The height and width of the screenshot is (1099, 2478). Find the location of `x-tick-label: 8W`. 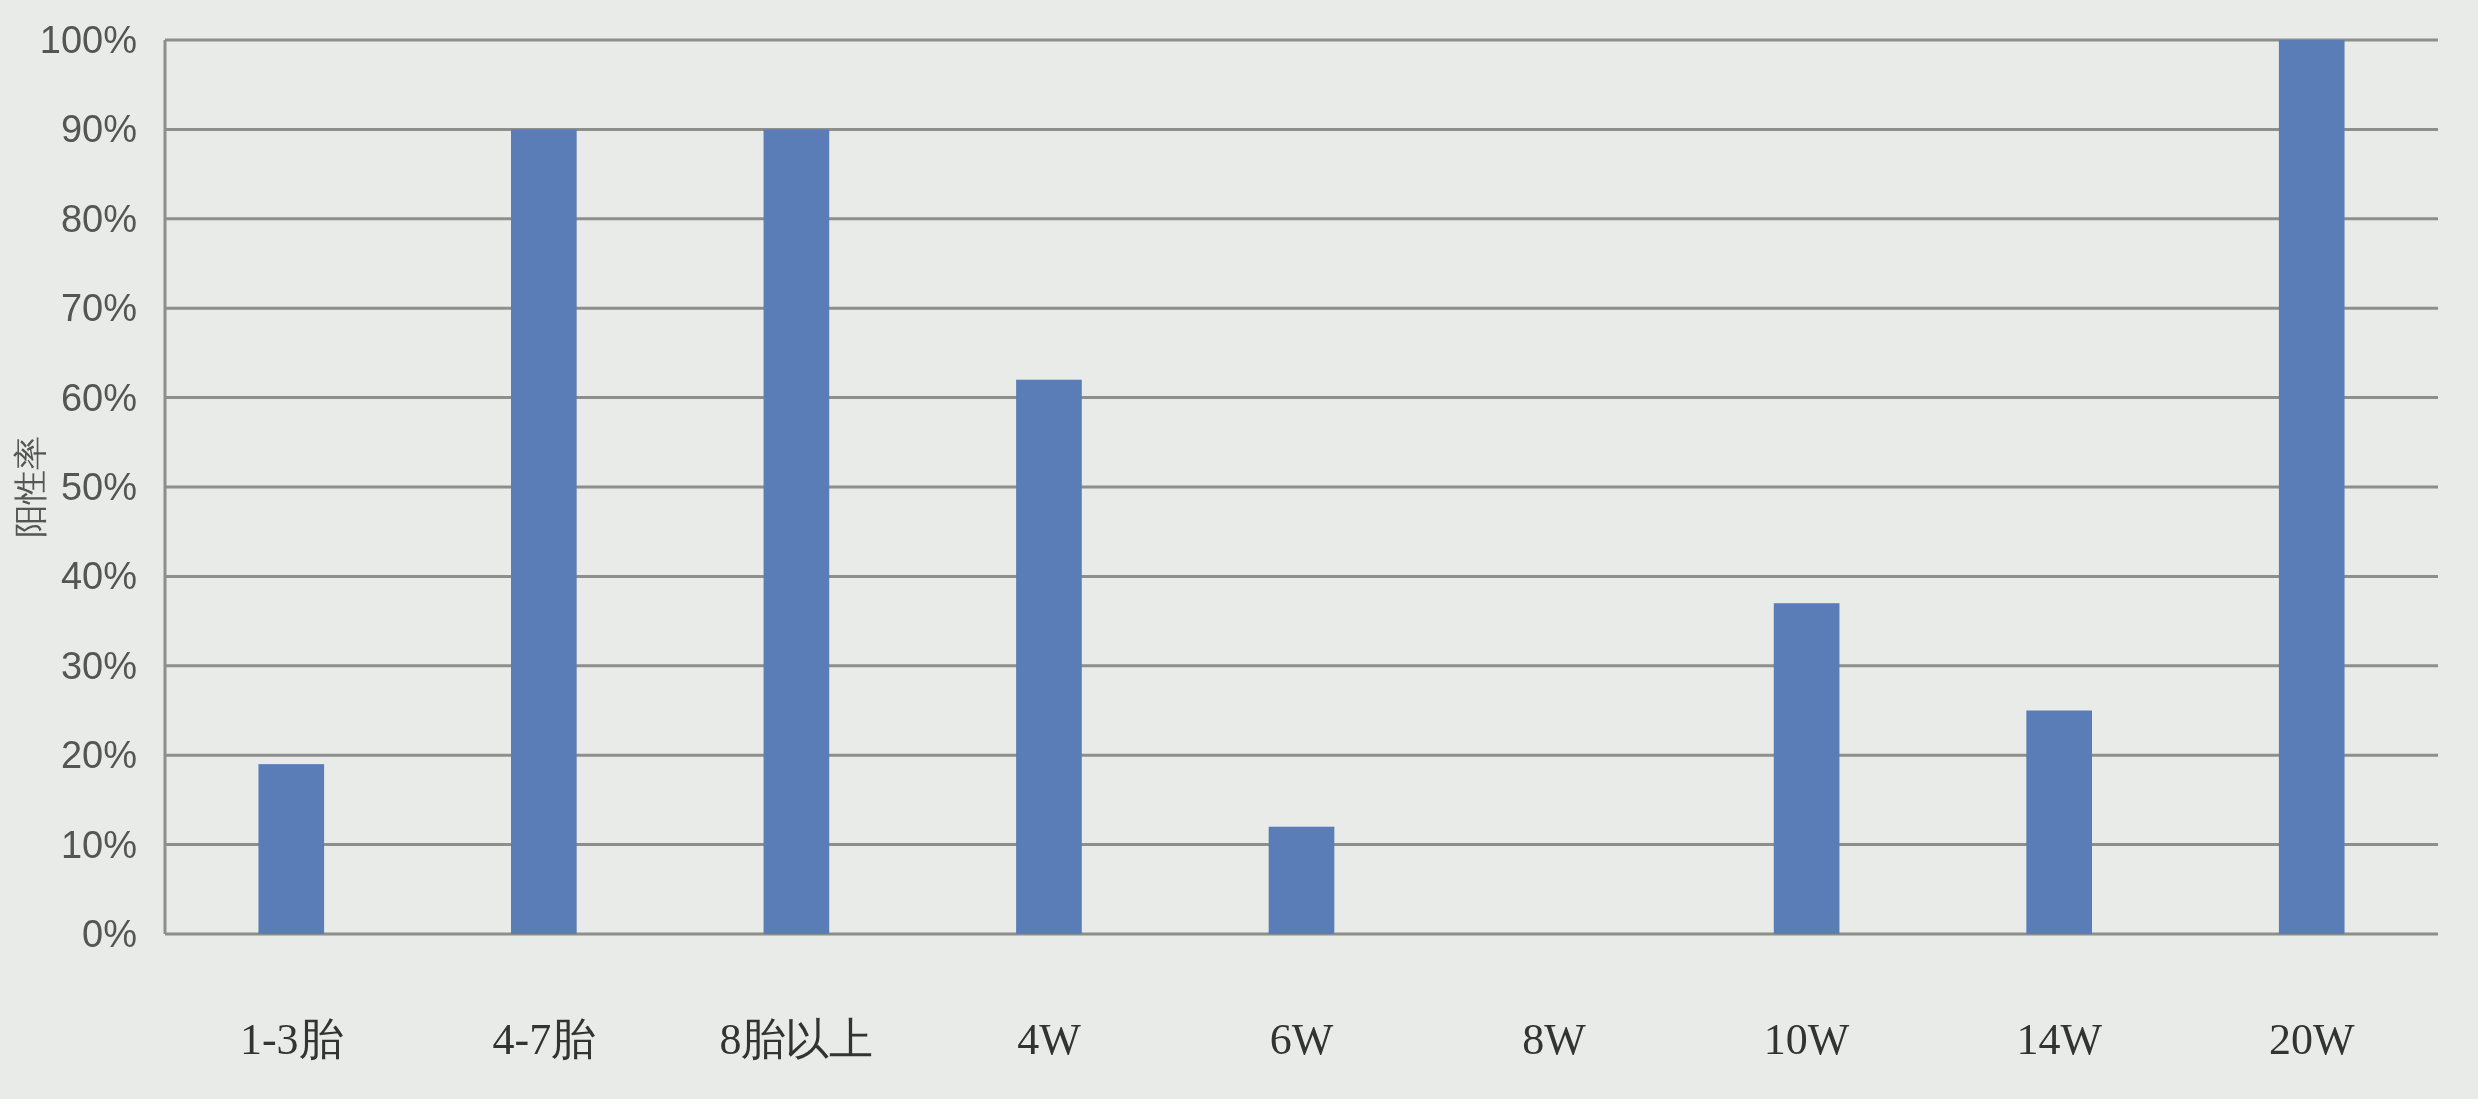

x-tick-label: 8W is located at coordinates (1554, 1039).